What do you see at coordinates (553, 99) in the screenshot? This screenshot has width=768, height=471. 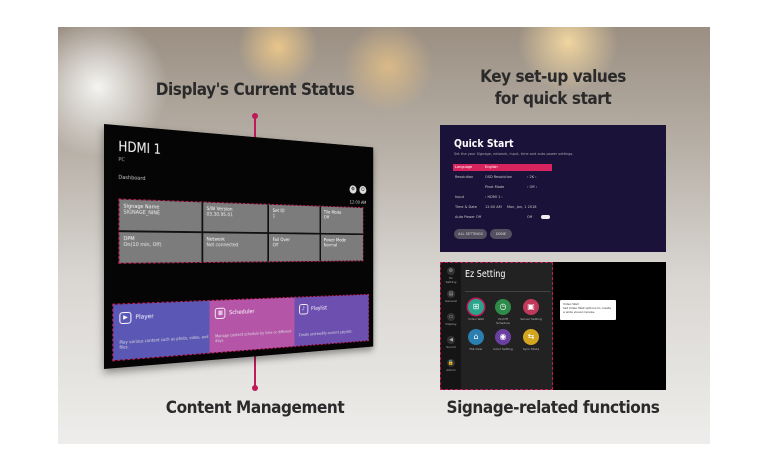 I see `heading-setup-line2: for quick start` at bounding box center [553, 99].